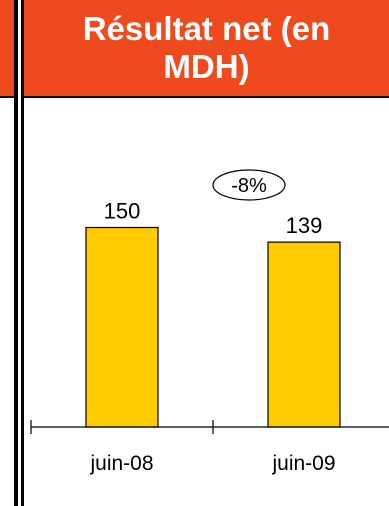 The image size is (389, 506). What do you see at coordinates (122, 211) in the screenshot?
I see `bar-value-label: 150` at bounding box center [122, 211].